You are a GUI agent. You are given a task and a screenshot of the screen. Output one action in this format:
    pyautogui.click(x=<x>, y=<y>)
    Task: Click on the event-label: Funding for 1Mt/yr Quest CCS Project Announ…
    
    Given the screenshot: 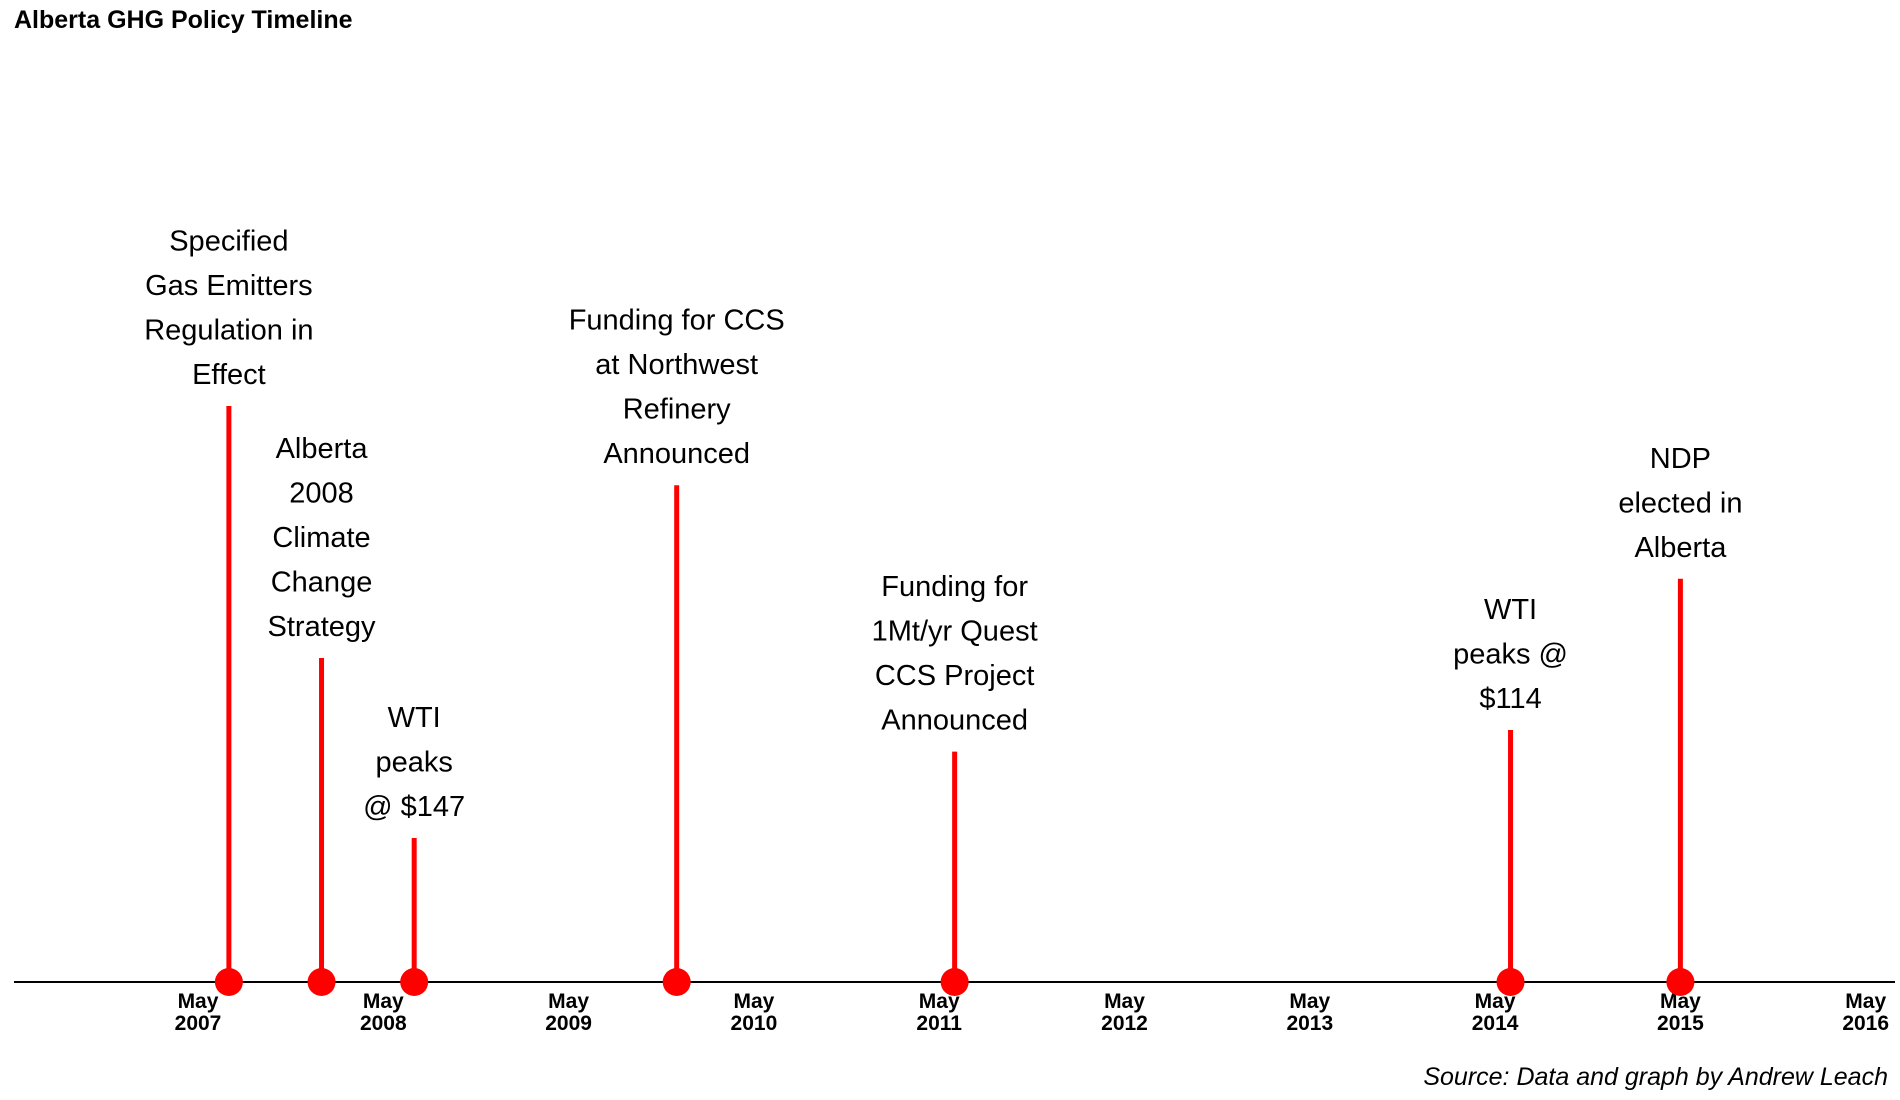 What is the action you would take?
    pyautogui.click(x=955, y=654)
    